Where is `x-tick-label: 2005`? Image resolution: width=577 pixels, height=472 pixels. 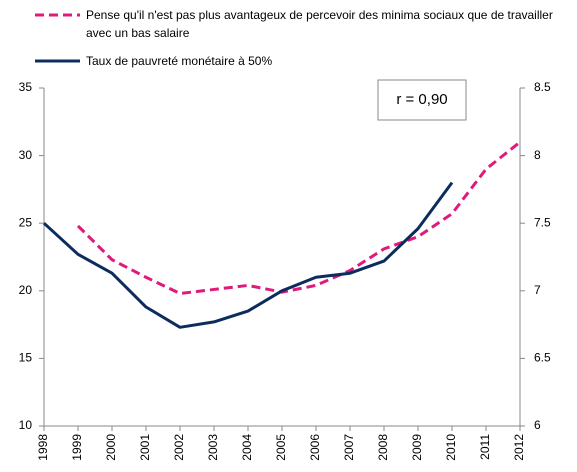
x-tick-label: 2005 is located at coordinates (281, 447).